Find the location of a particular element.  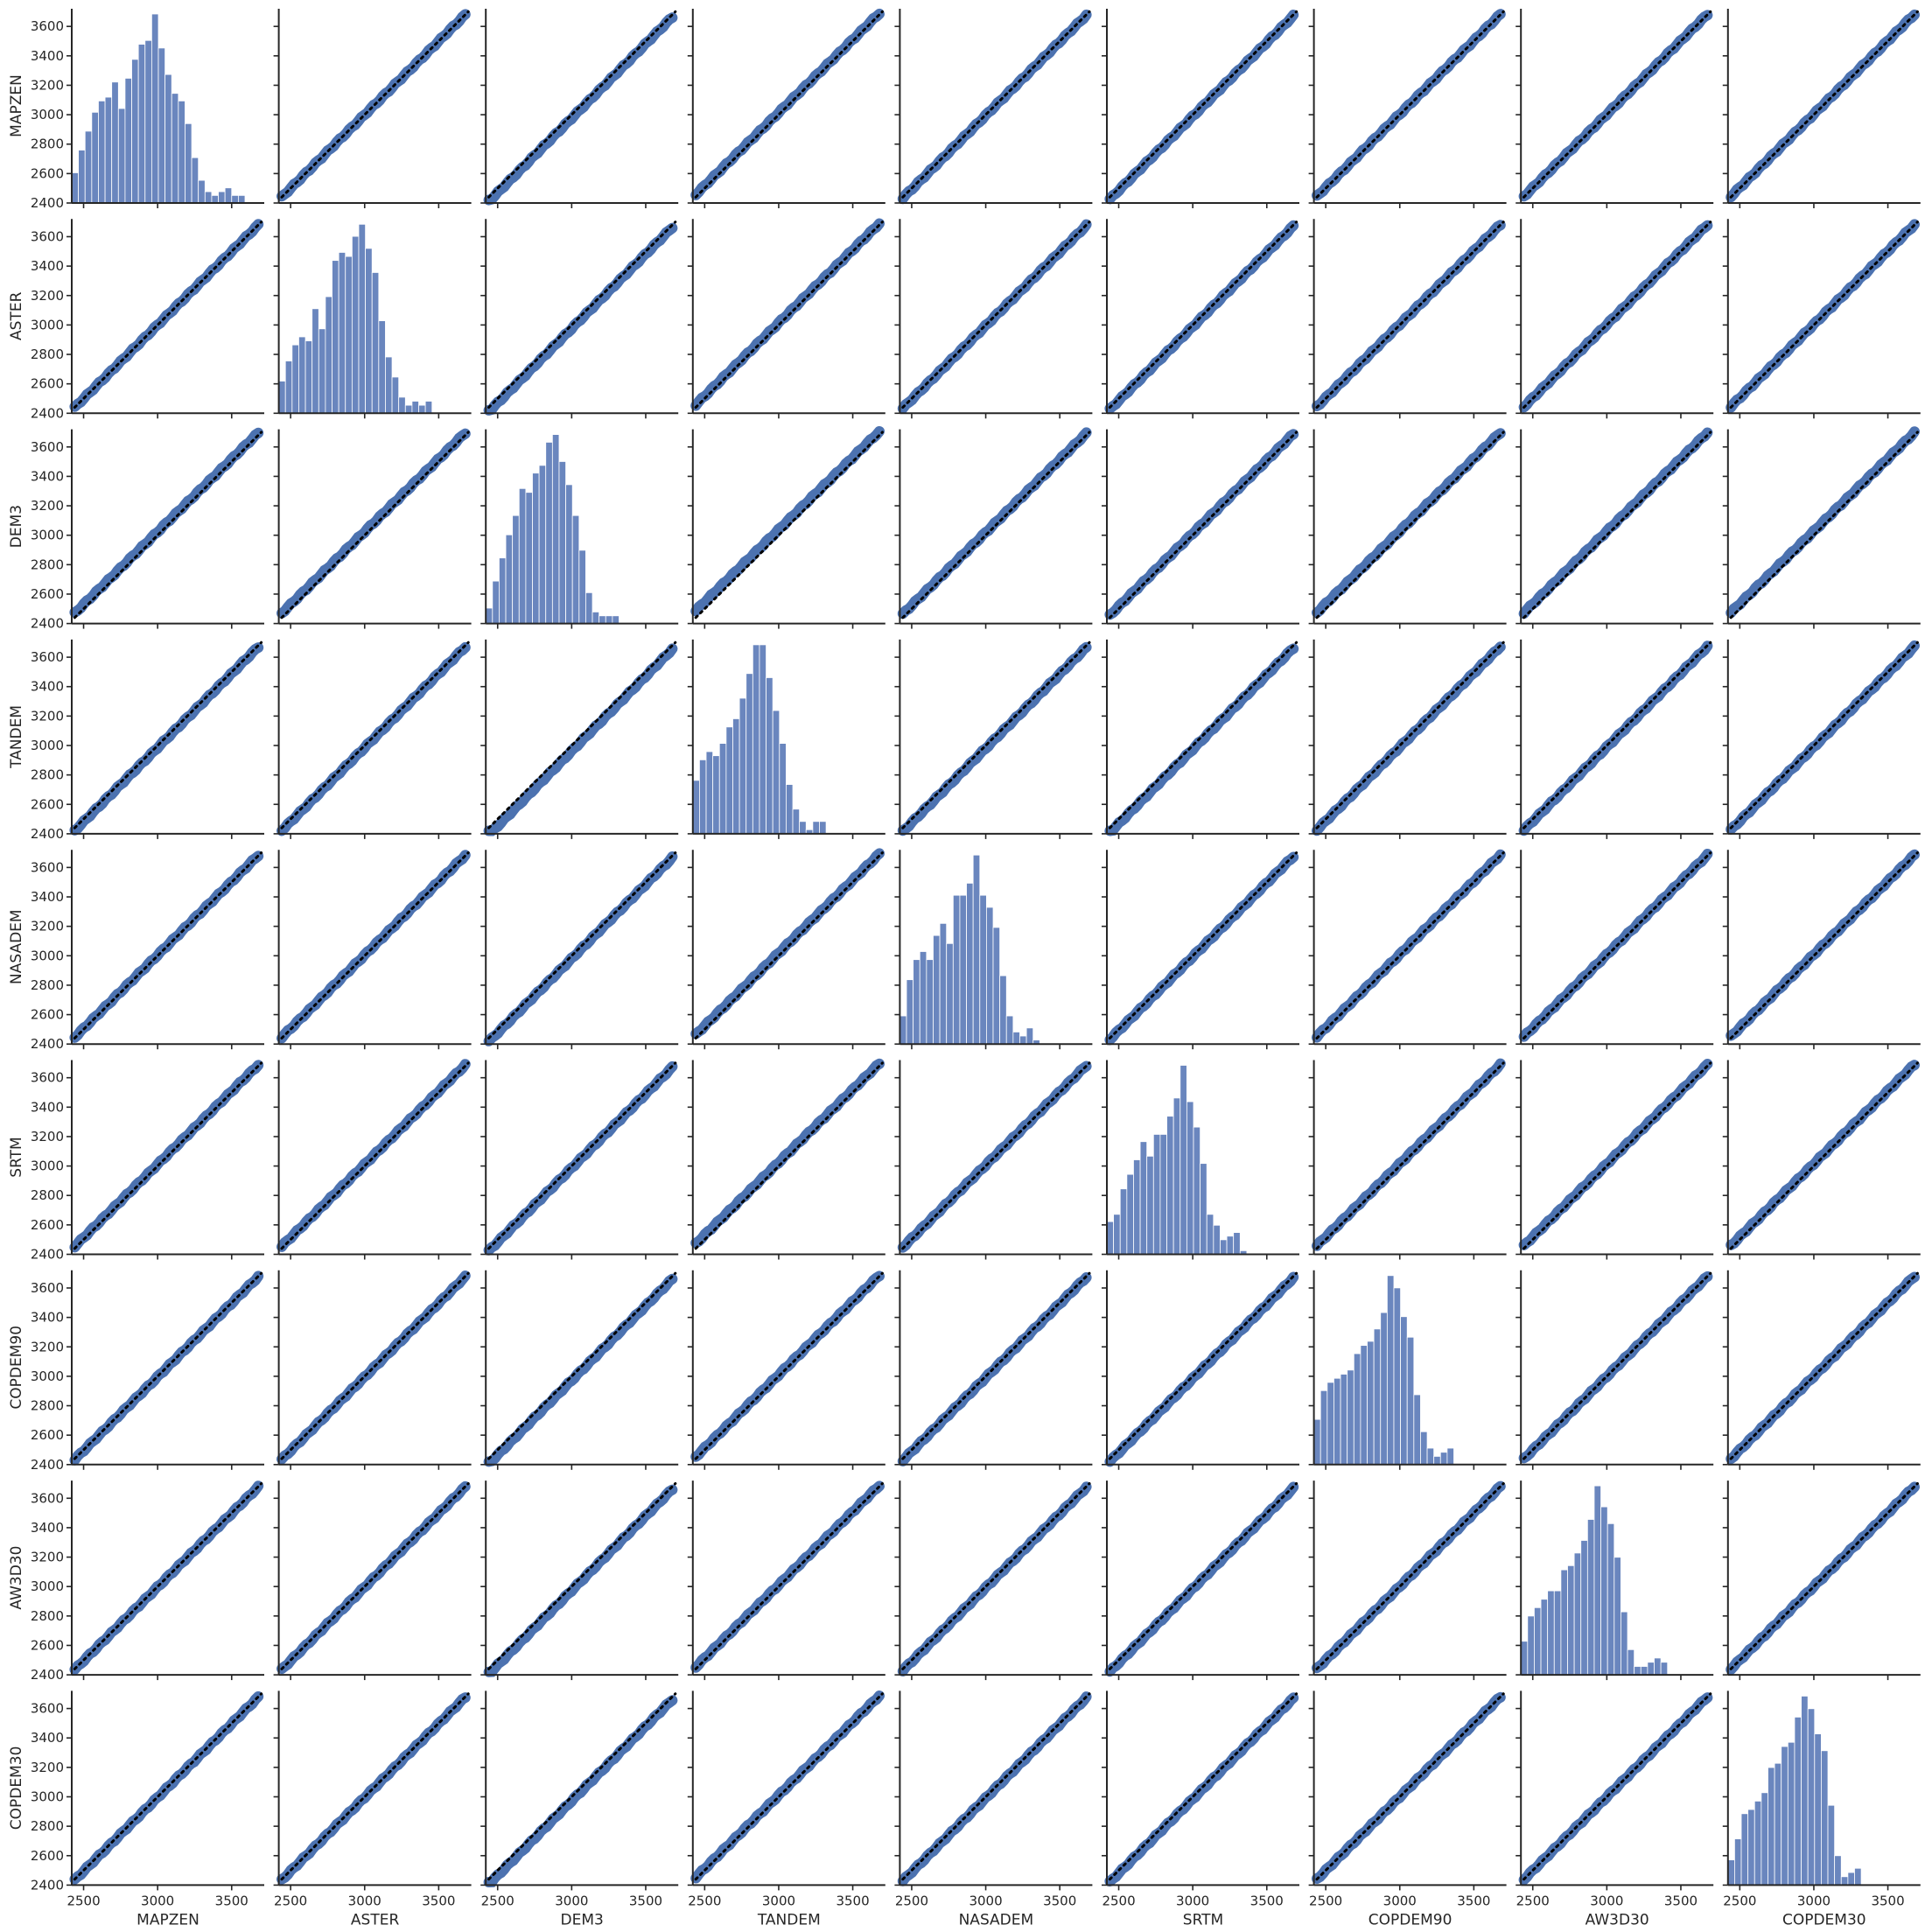

subplot-mapzen-vs-aw3d30 is located at coordinates (1615, 108).